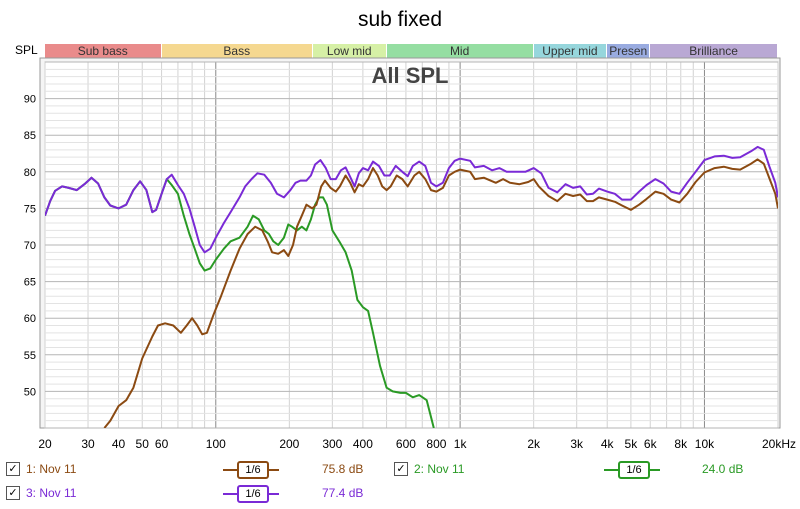 Image resolution: width=800 pixels, height=509 pixels. I want to click on y-tick-label: 70, so click(30, 246).